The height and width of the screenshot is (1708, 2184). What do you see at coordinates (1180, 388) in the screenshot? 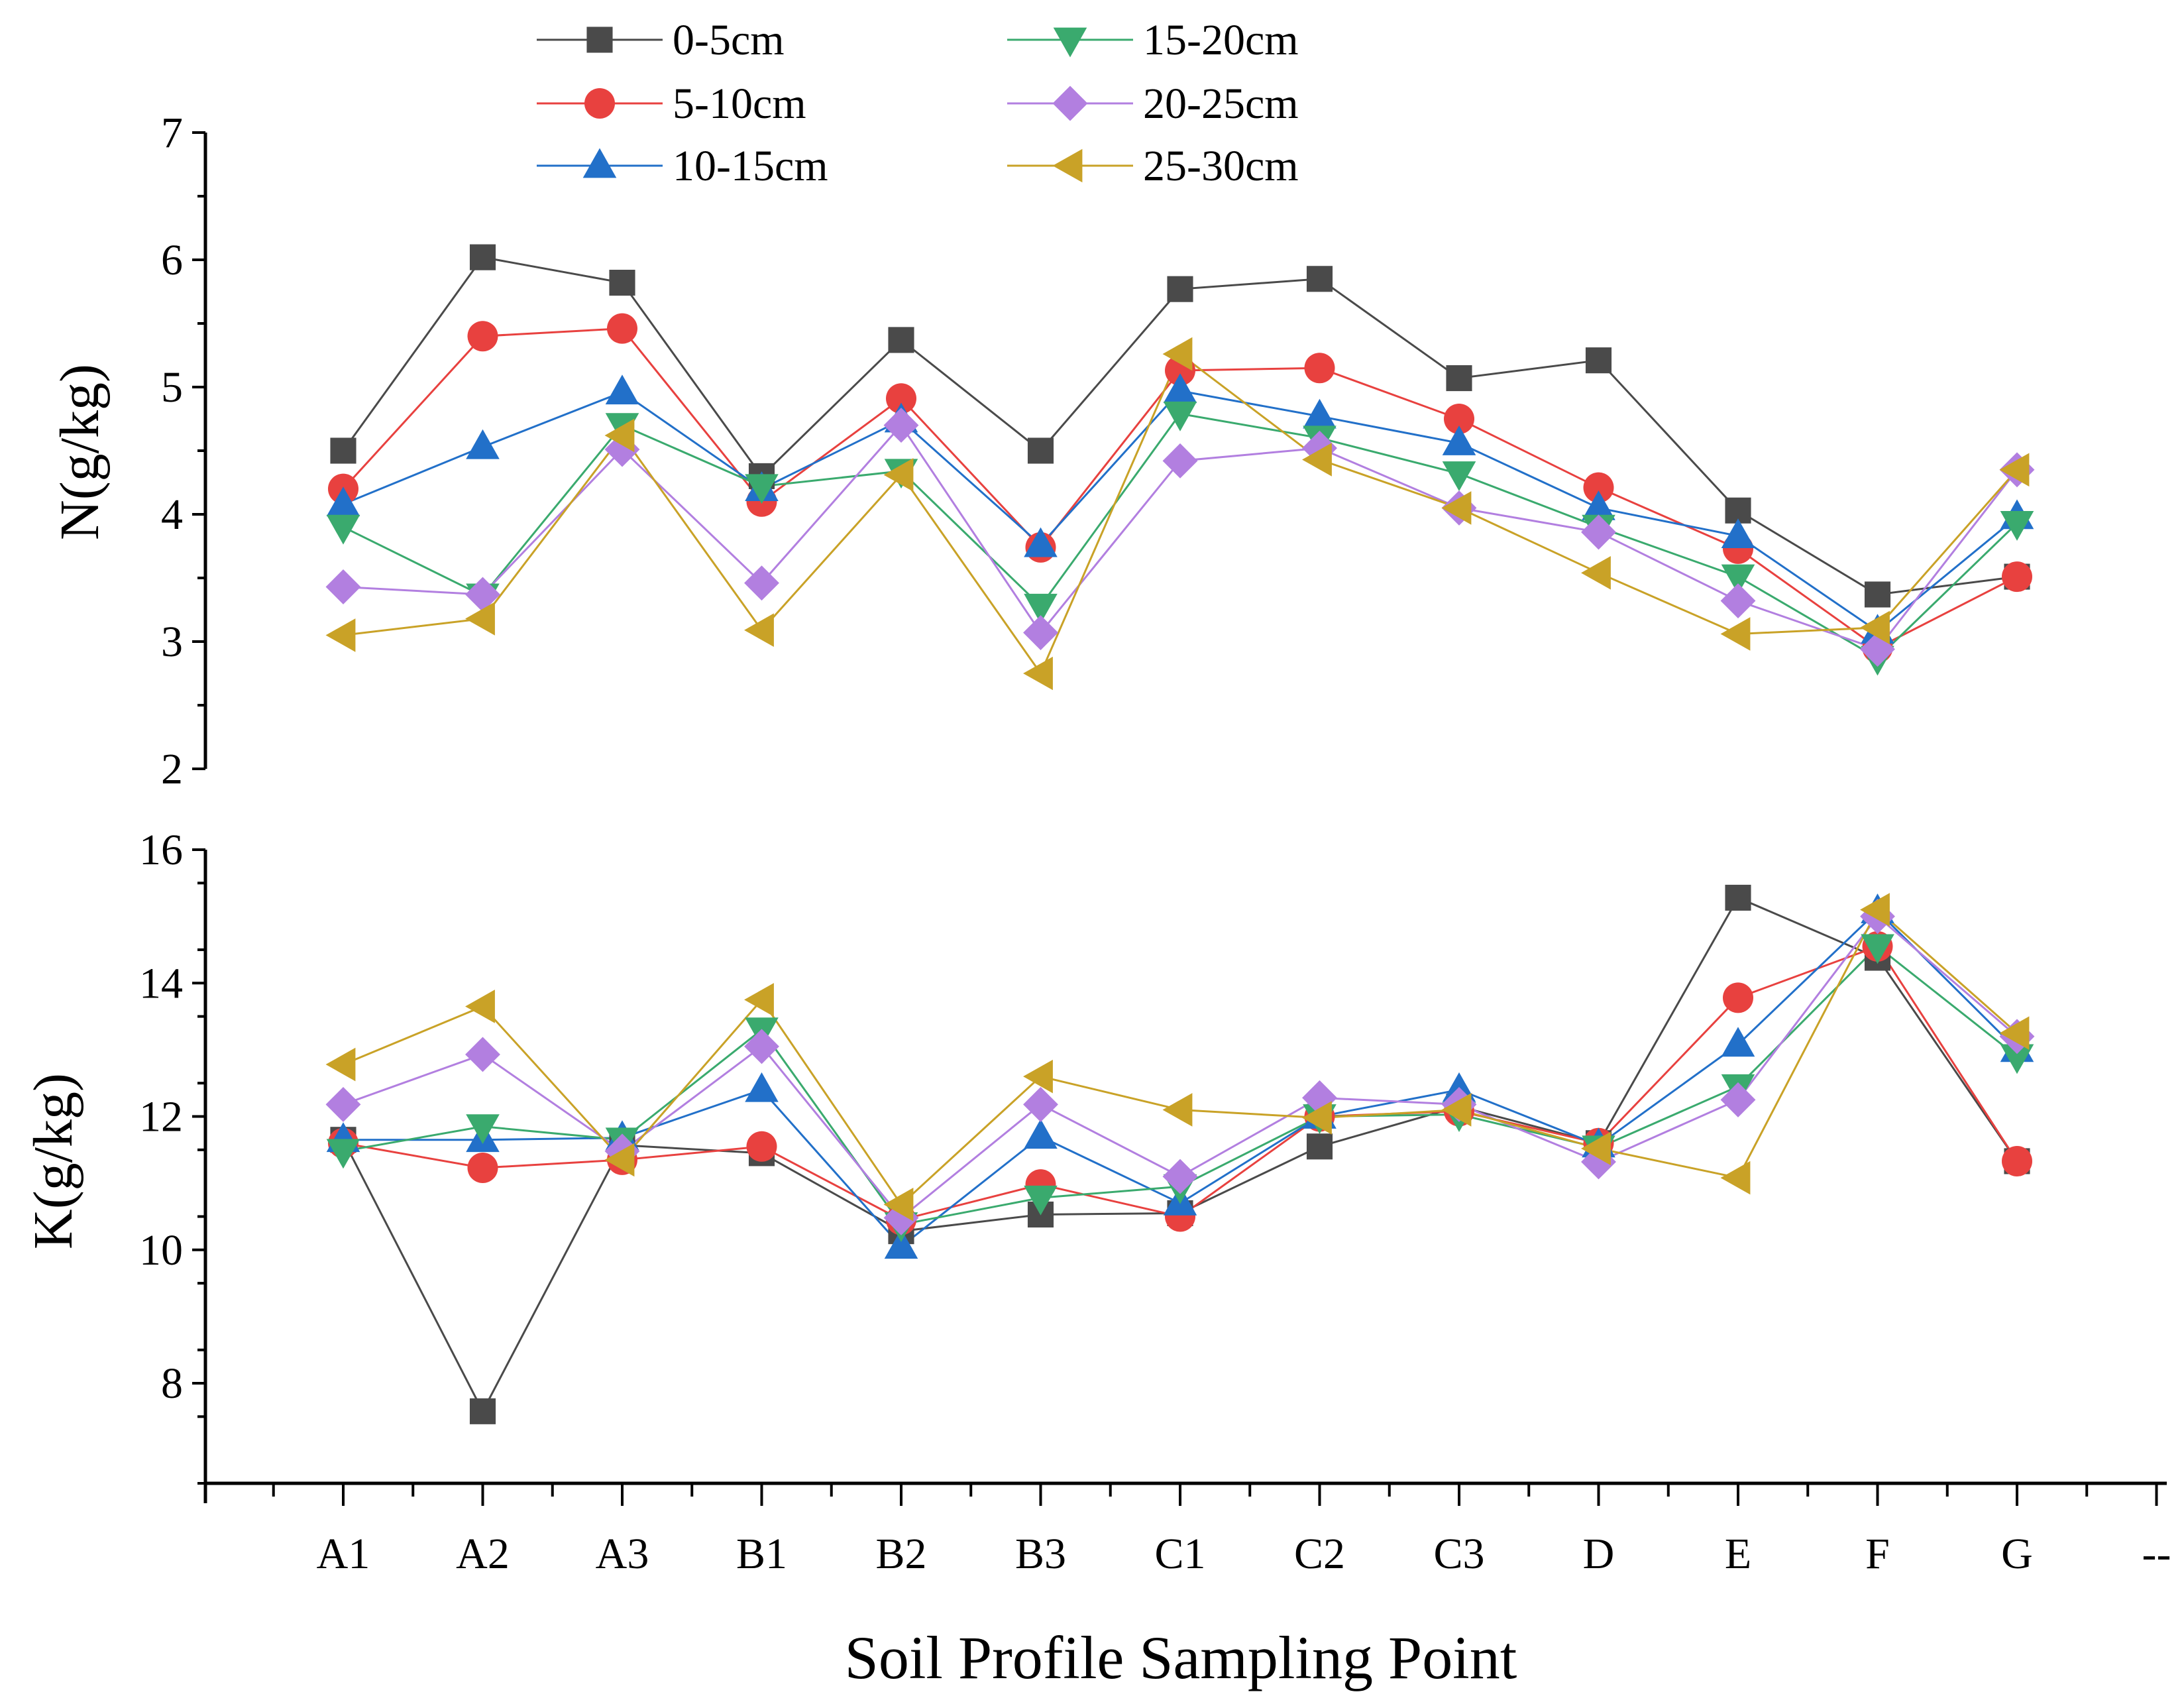
I see `n-point-10-15cm-c1` at bounding box center [1180, 388].